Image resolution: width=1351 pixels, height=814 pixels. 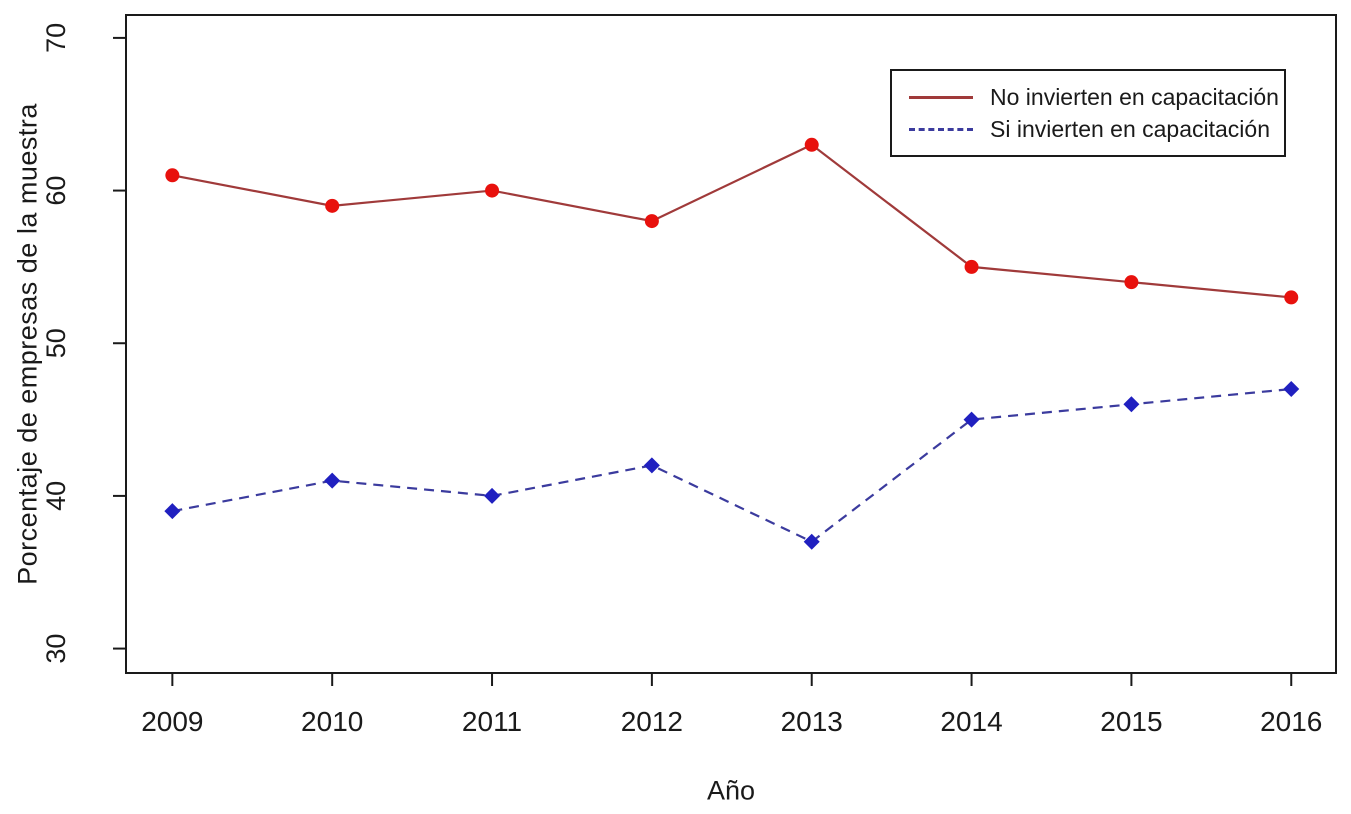 I want to click on y-axis-tick-label: 60, so click(x=56, y=191).